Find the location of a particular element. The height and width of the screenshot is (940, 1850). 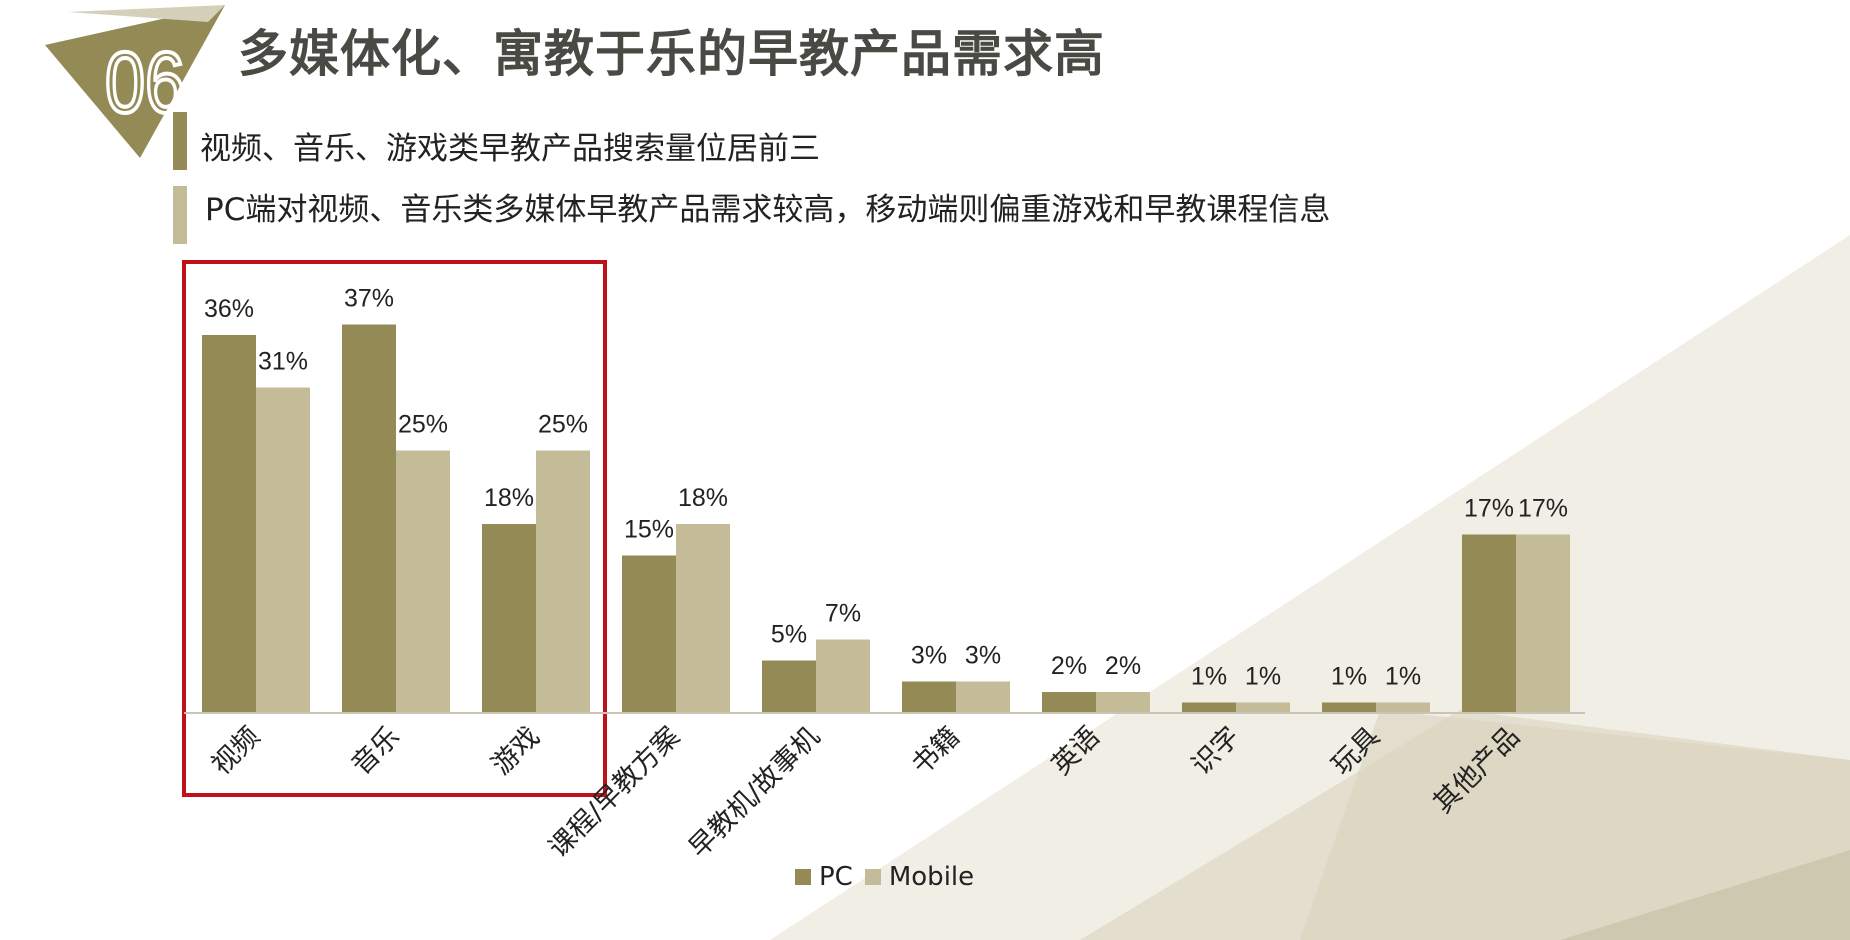

legend-swatch-pc is located at coordinates (803, 877).